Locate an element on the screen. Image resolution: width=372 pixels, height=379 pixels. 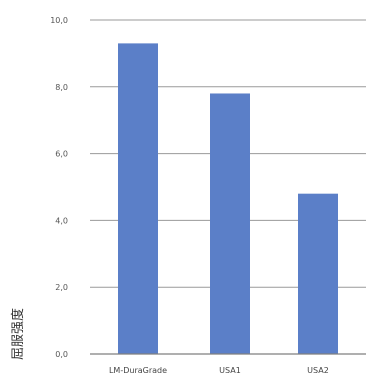
bar-usa2 is located at coordinates (318, 273).